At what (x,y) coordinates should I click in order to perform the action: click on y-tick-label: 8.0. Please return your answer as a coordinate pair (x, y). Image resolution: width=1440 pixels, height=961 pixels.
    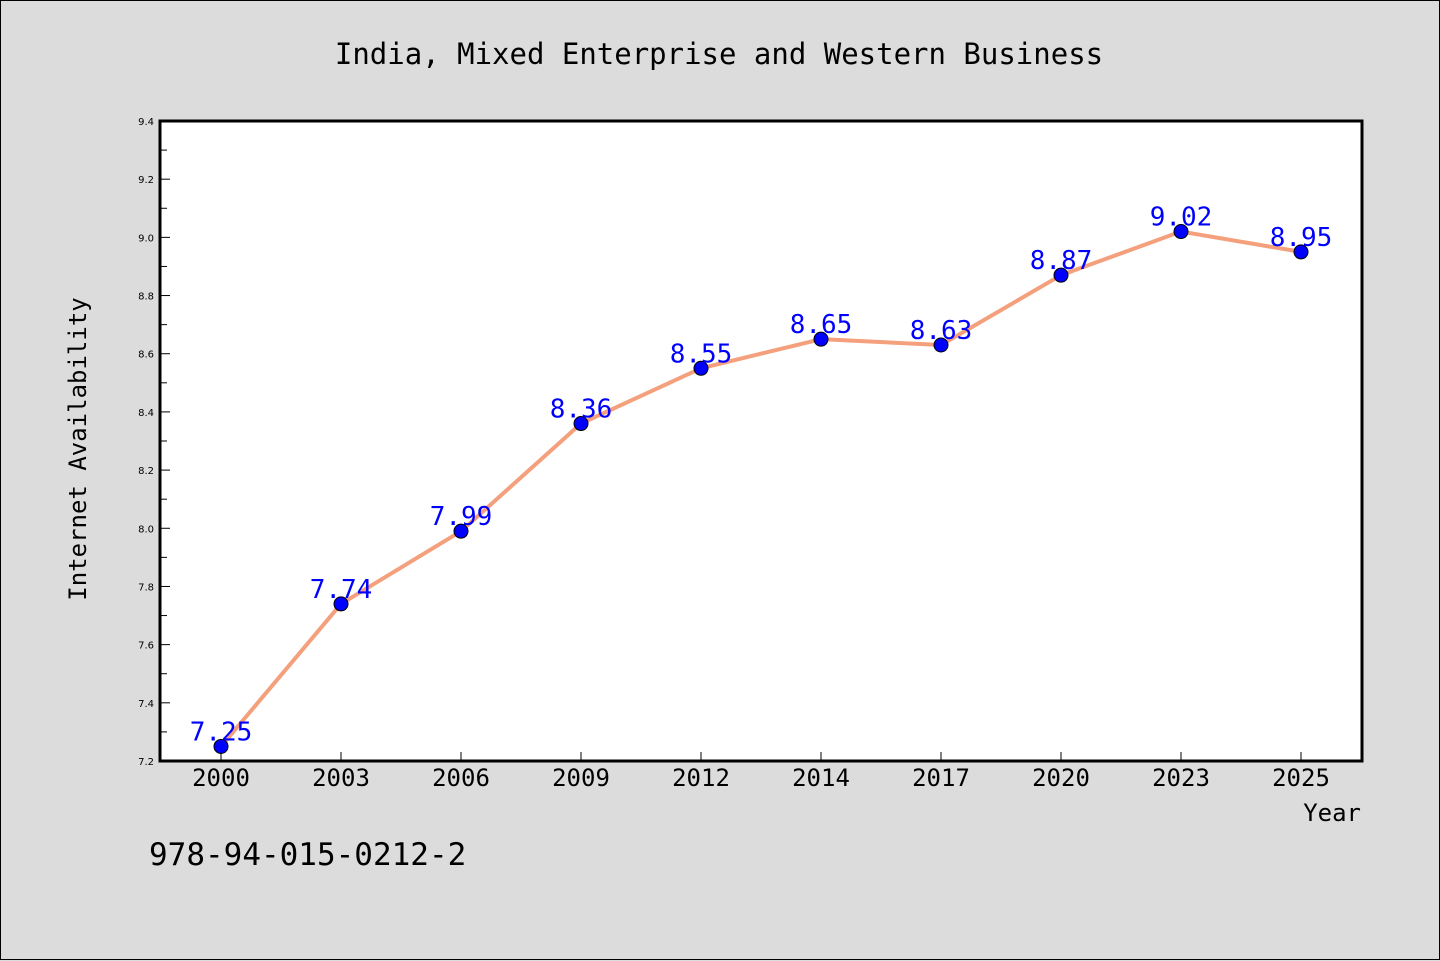
    Looking at the image, I should click on (146, 529).